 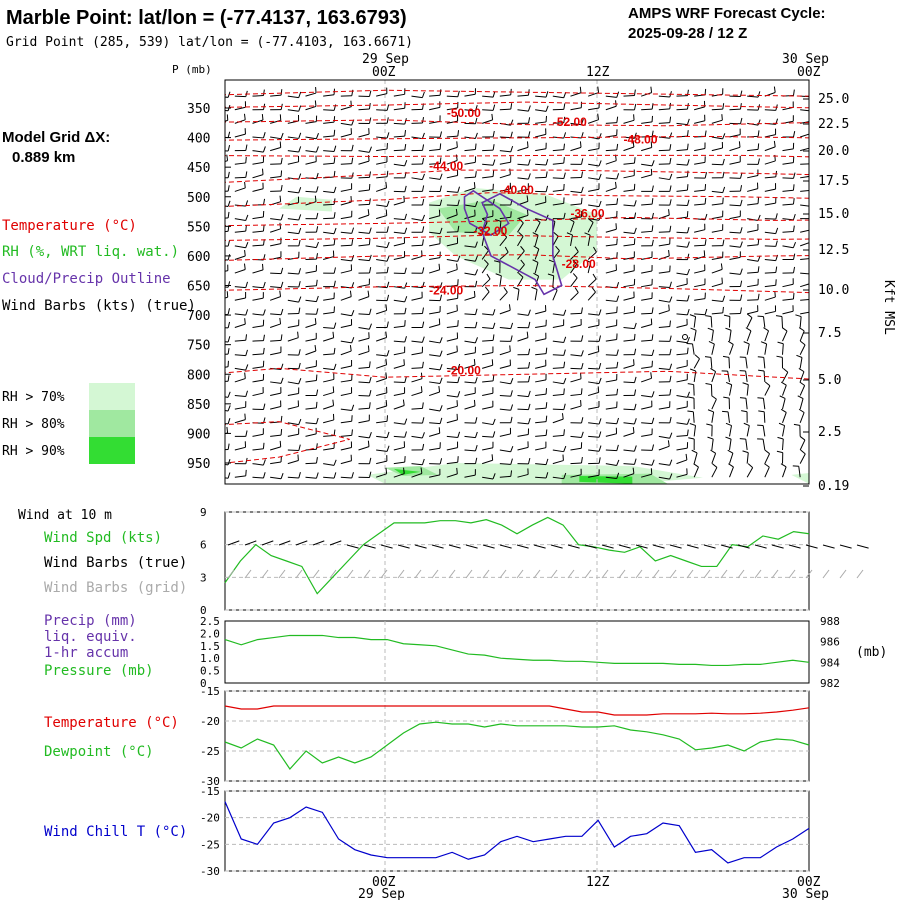 I want to click on xs-grid, so click(x=491, y=282).